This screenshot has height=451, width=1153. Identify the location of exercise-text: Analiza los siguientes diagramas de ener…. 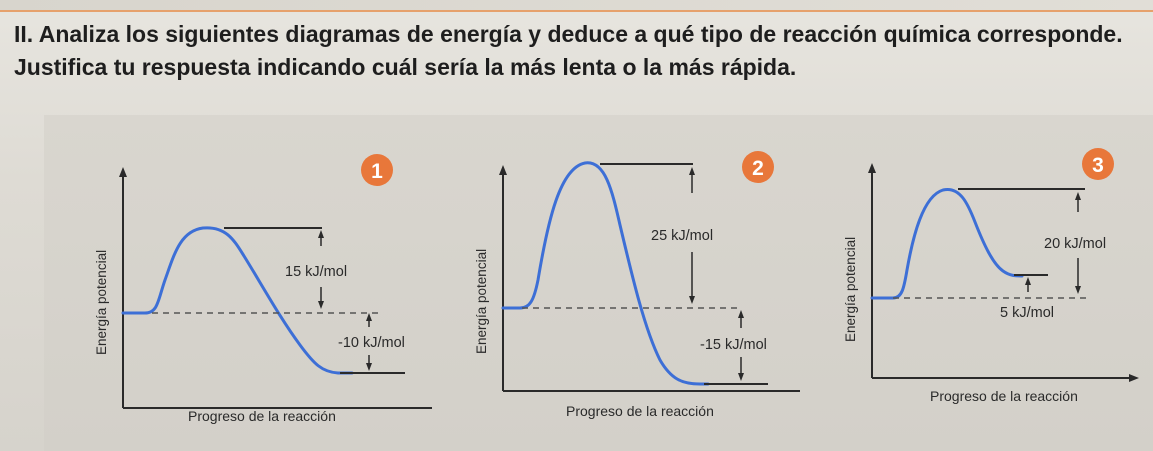
(568, 50).